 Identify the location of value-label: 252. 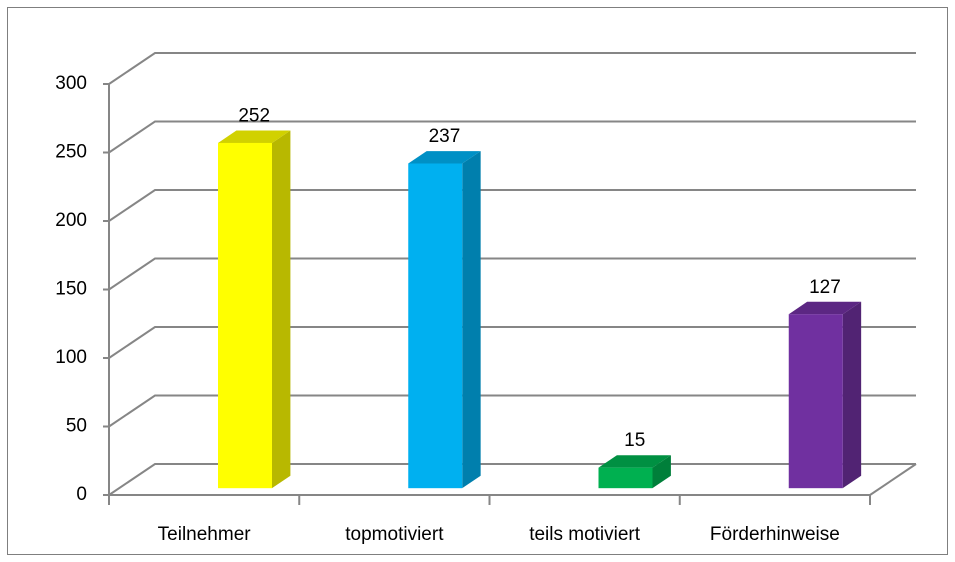
(254, 116).